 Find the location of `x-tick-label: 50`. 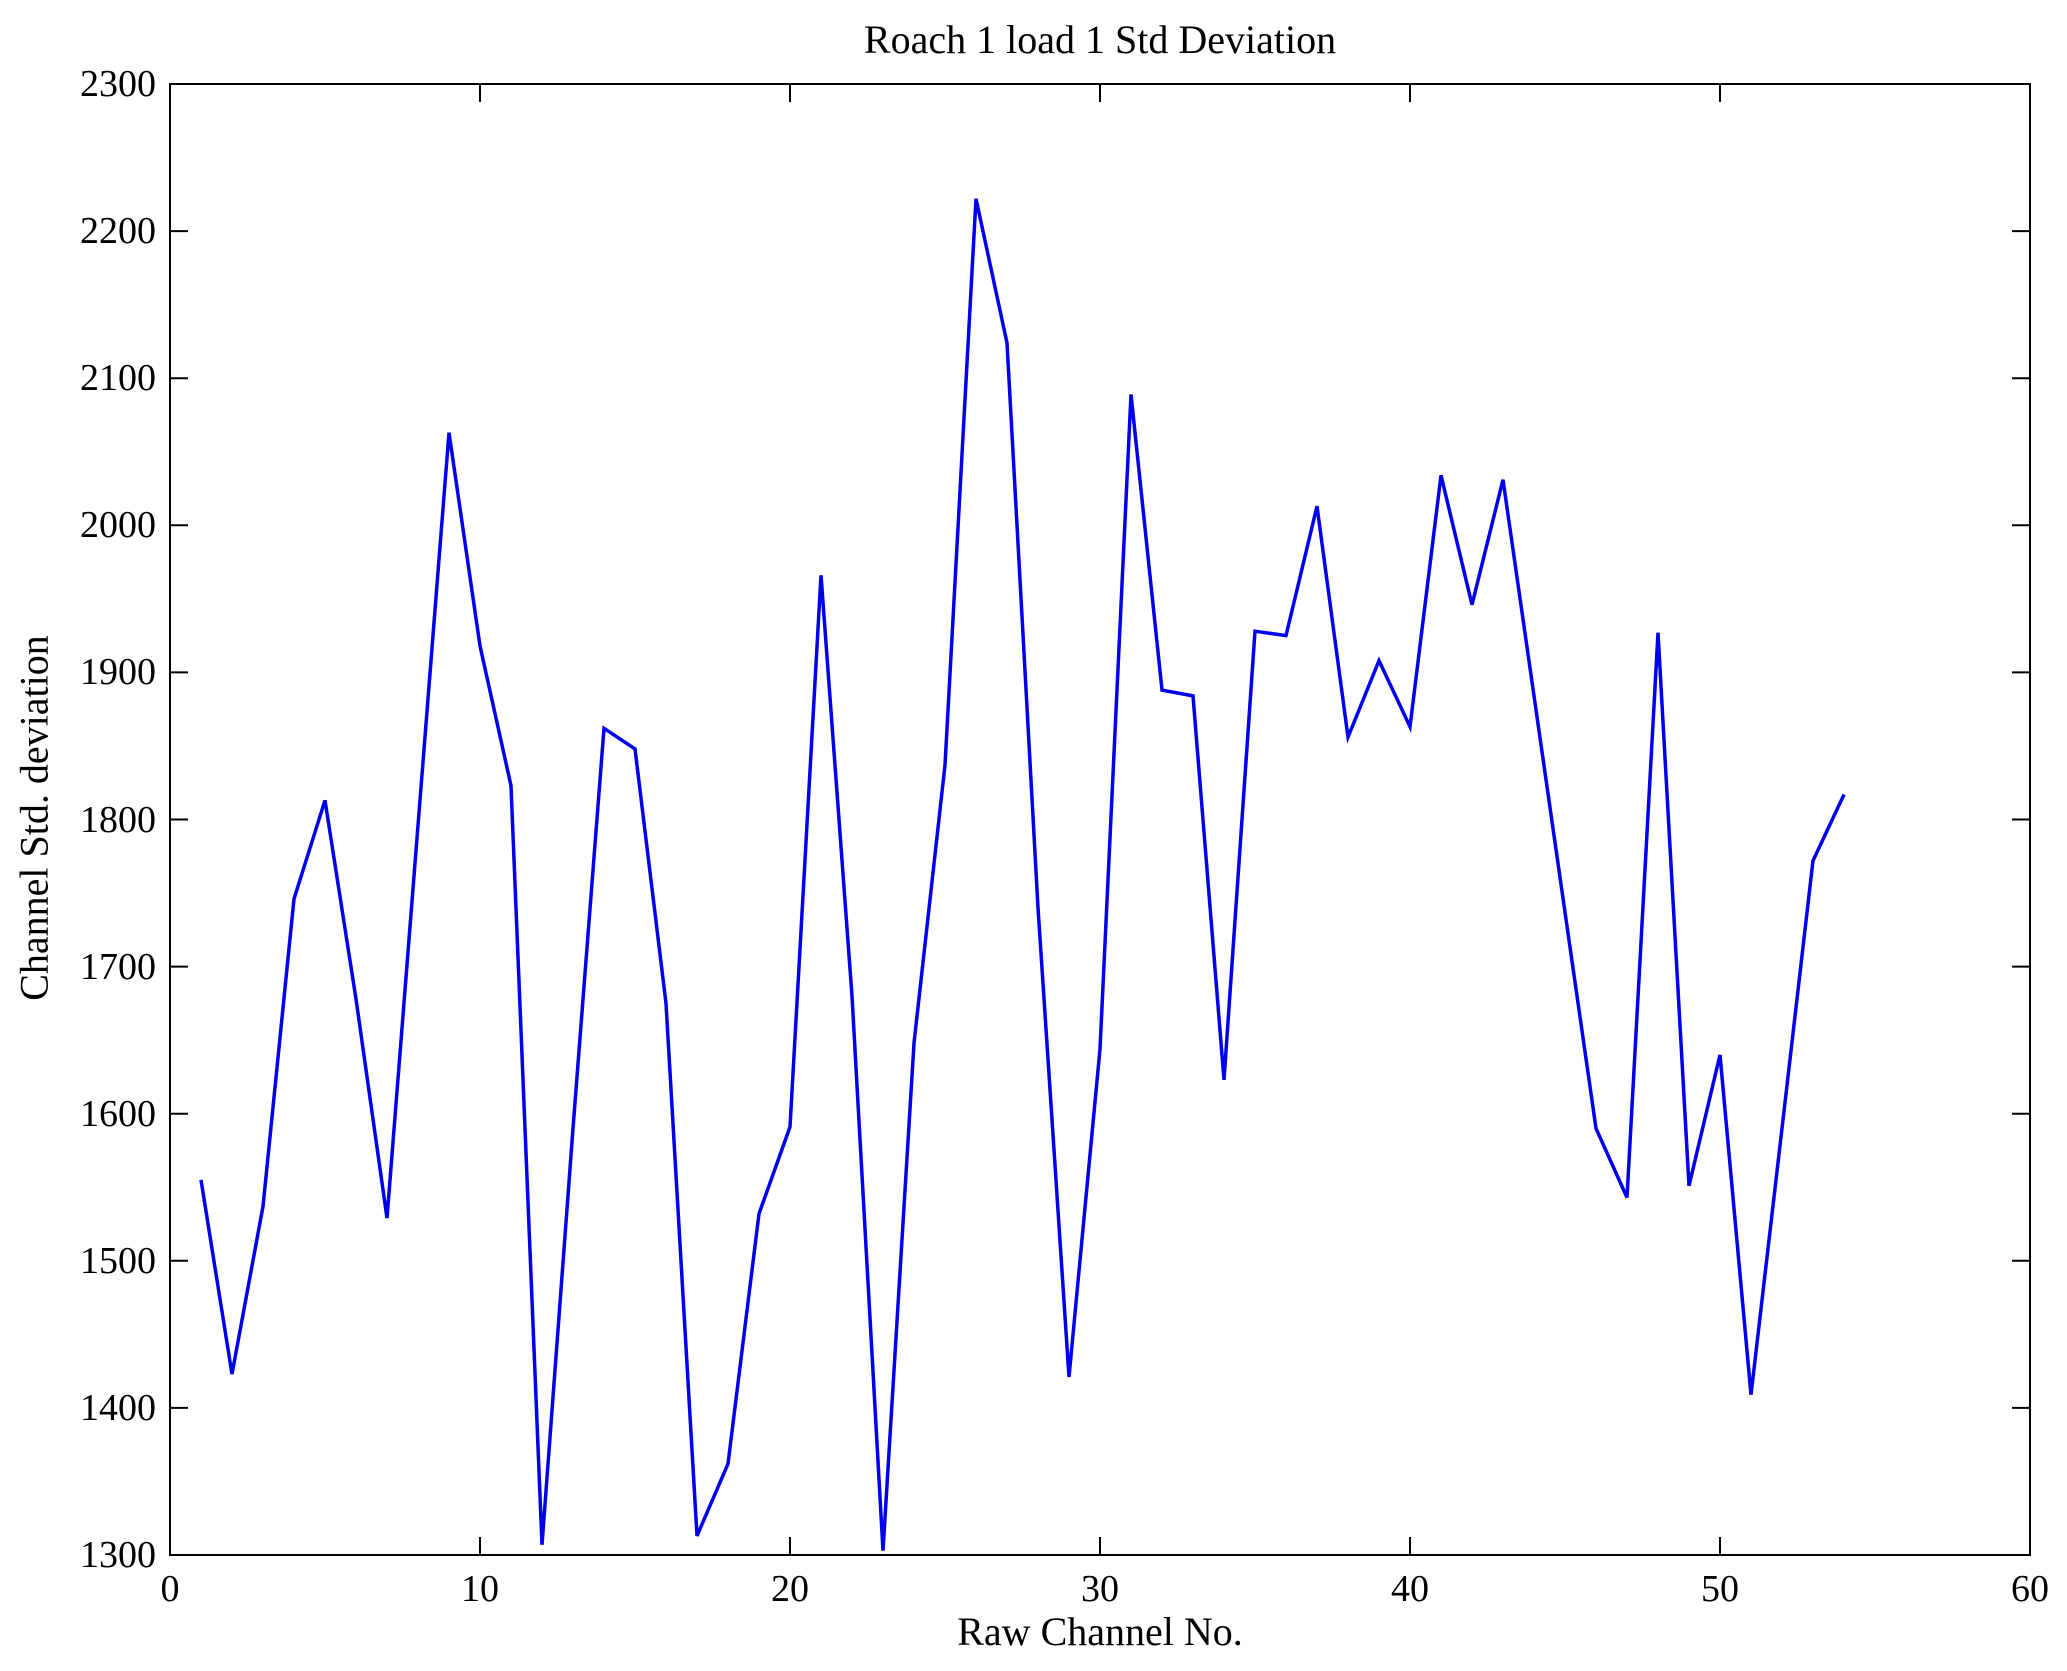

x-tick-label: 50 is located at coordinates (1720, 1589).